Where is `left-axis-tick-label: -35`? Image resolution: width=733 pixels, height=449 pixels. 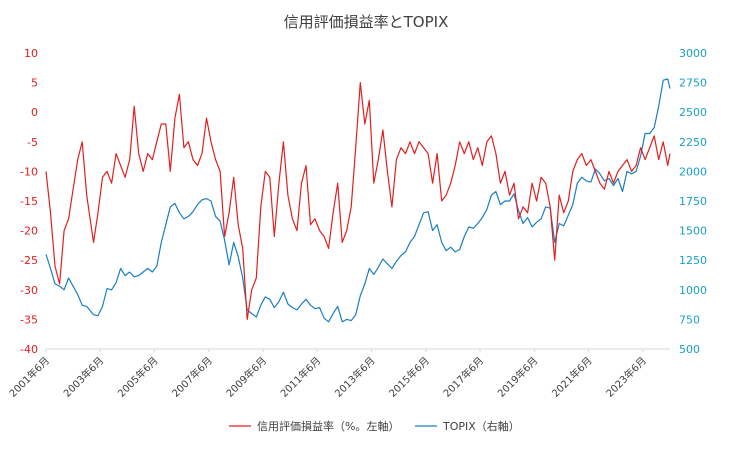 left-axis-tick-label: -35 is located at coordinates (29, 319).